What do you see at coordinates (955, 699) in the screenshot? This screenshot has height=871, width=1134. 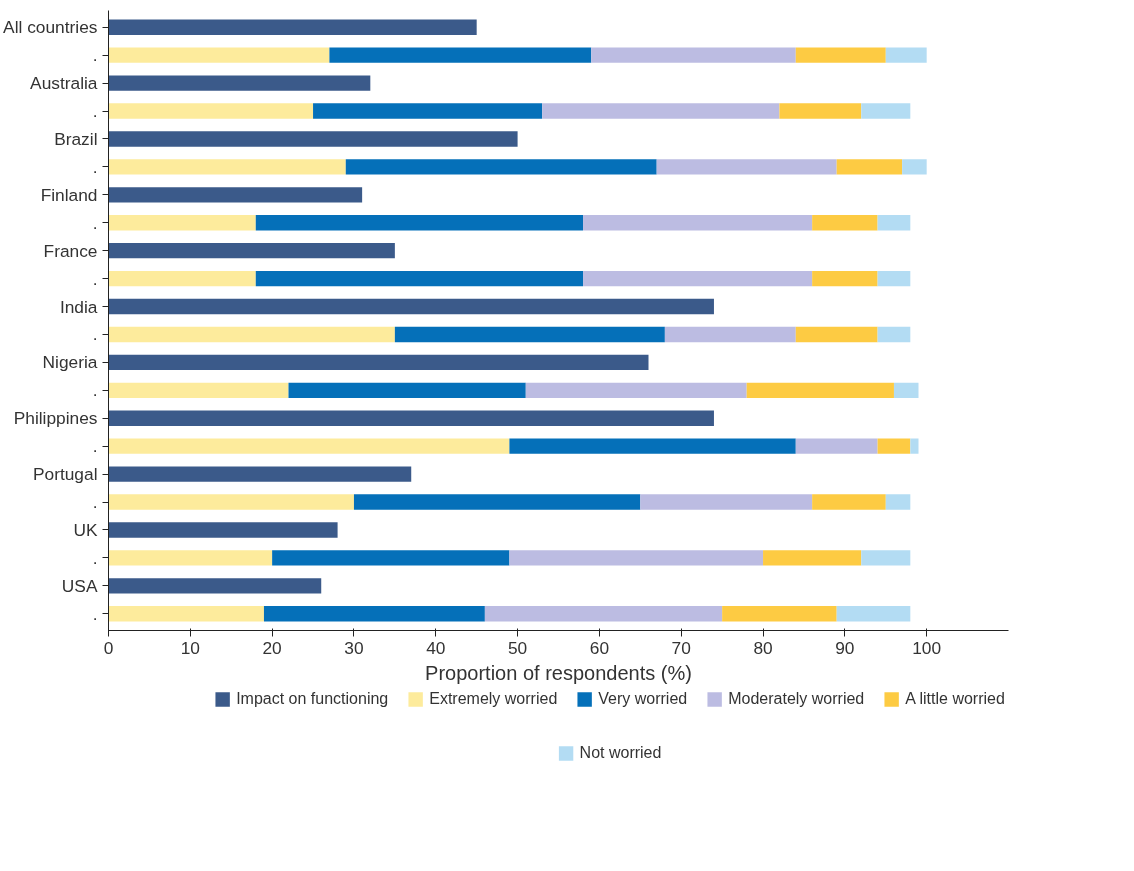 I see `legend-label: A little worried` at bounding box center [955, 699].